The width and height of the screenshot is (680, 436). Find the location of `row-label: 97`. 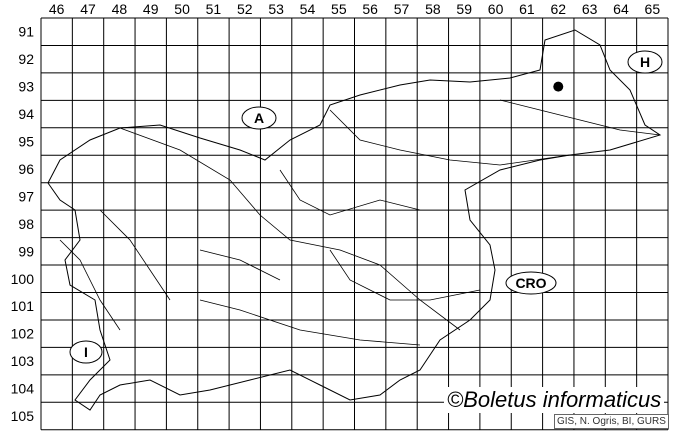

row-label: 97 is located at coordinates (26, 196).